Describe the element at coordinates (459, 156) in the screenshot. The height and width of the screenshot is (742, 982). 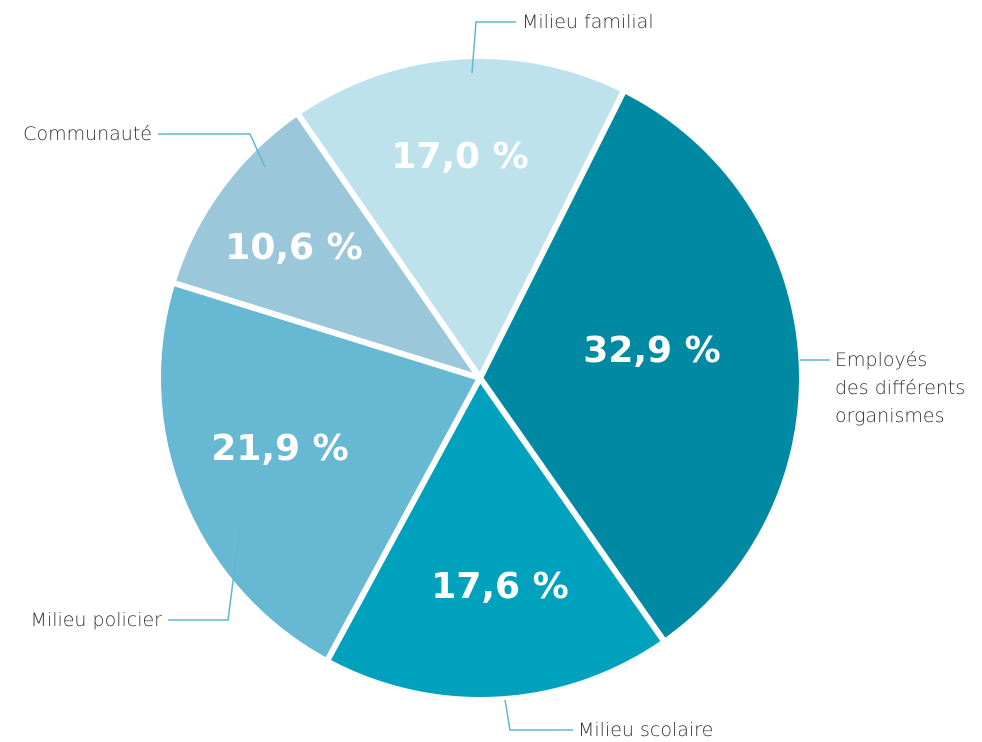
I see `value-label: 17,0 %` at that location.